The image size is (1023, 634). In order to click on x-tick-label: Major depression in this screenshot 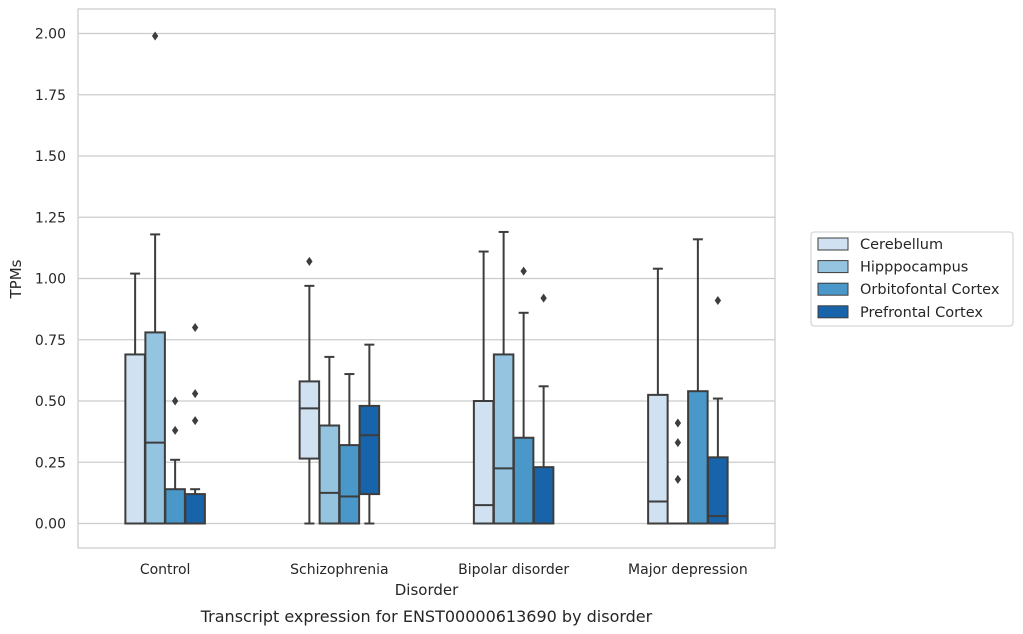, I will do `click(688, 570)`.